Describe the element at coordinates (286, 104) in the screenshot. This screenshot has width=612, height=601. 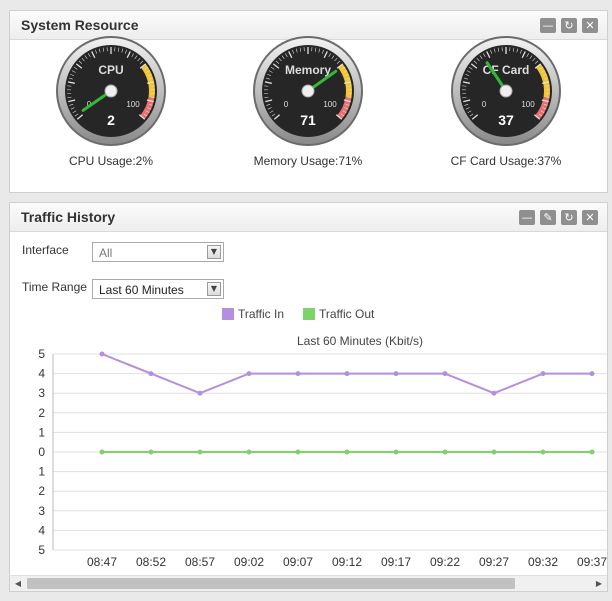
I see `gauge-scale-min: 0` at that location.